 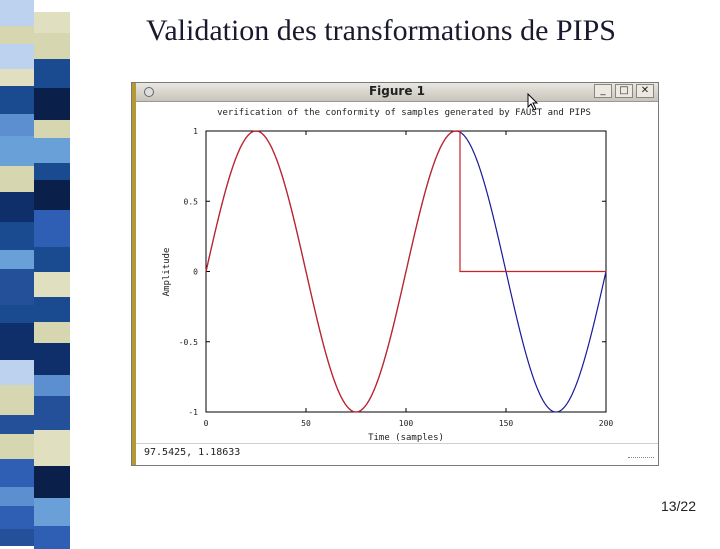 What do you see at coordinates (206, 423) in the screenshot?
I see `x-tick-label: 0` at bounding box center [206, 423].